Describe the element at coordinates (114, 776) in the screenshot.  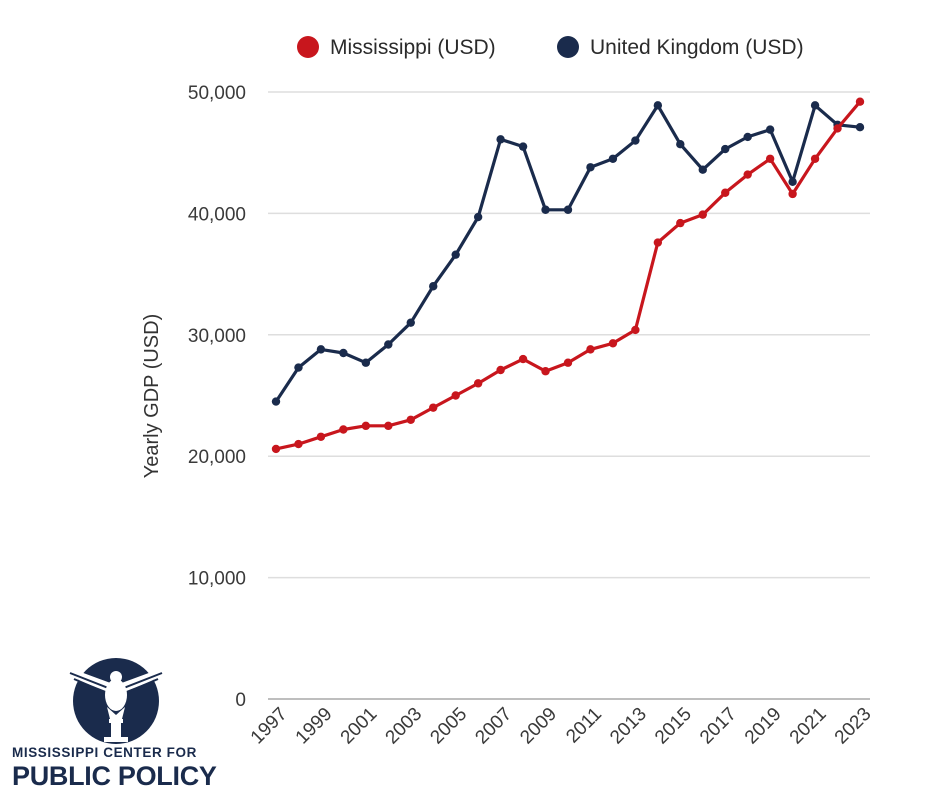
I see `logo-text-bottom: PUBLIC POLICY` at that location.